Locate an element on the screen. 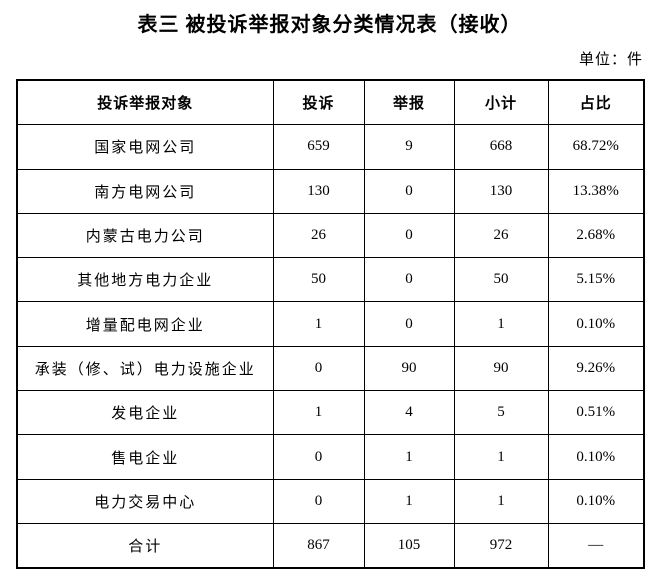 The height and width of the screenshot is (580, 659). table-row: 南方电网公司 130 0 130 13.38% is located at coordinates (330, 191).